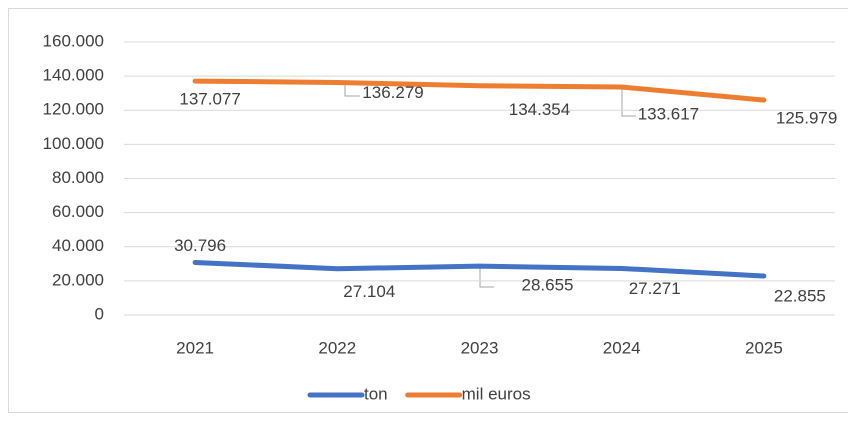 This screenshot has width=848, height=421. I want to click on data-label: 27.271, so click(655, 288).